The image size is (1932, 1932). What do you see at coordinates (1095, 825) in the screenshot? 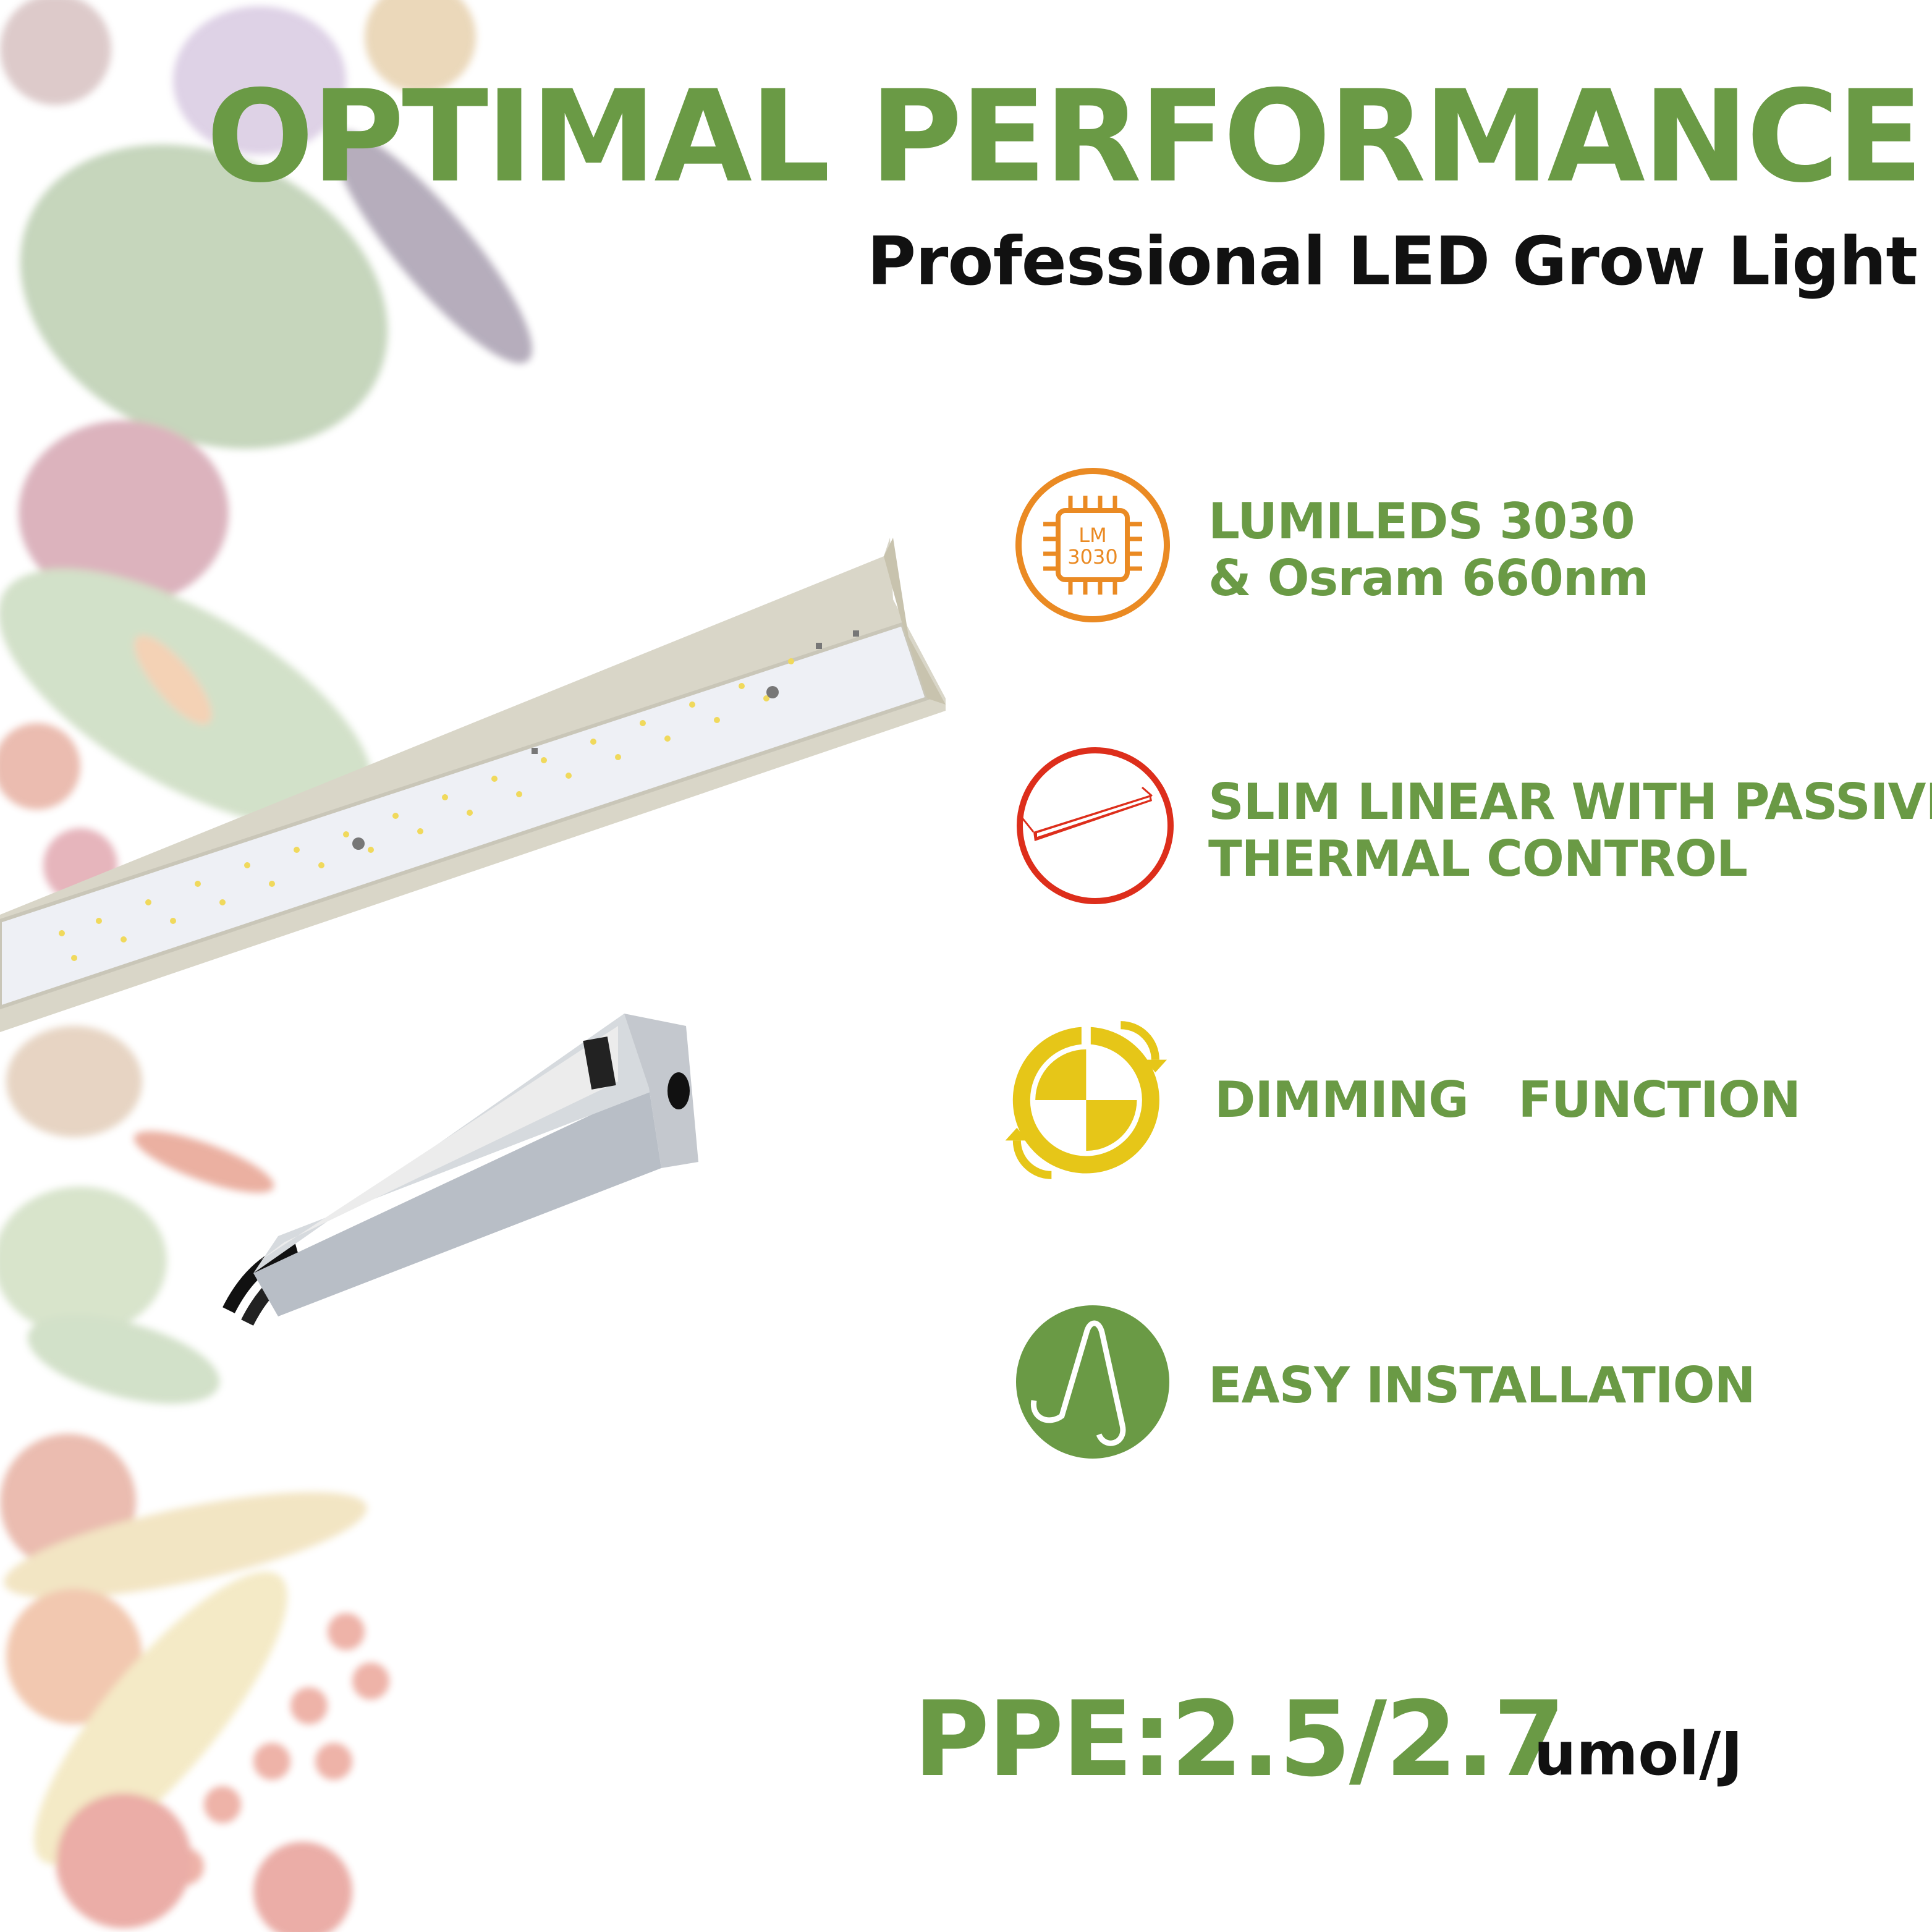
I see `linear-bar-icon` at bounding box center [1095, 825].